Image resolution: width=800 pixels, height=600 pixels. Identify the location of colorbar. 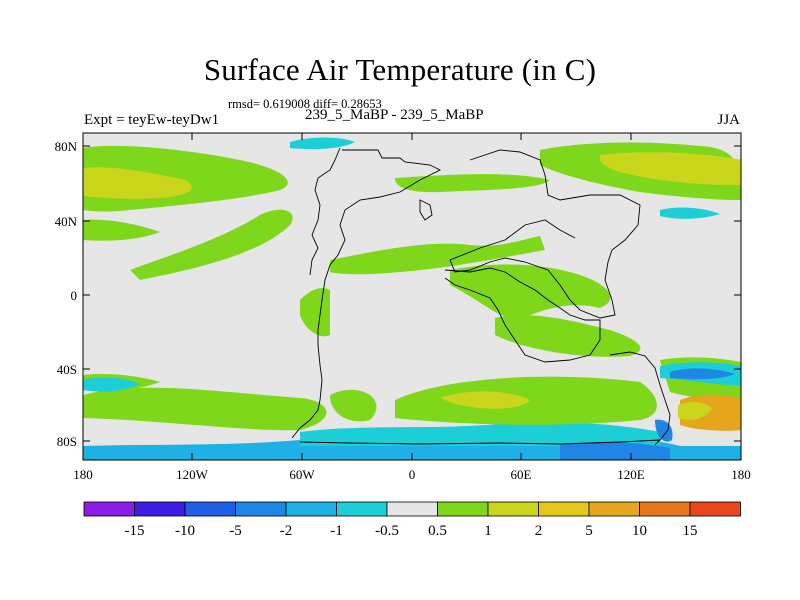
(412, 509).